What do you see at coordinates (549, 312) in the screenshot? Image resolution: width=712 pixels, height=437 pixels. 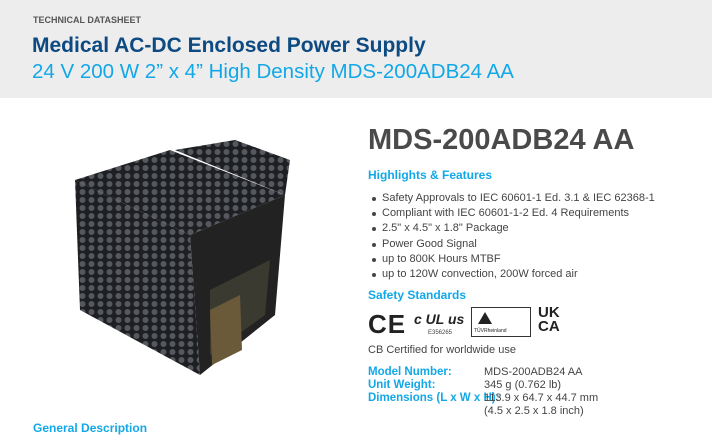 I see `ukca-top: UK` at bounding box center [549, 312].